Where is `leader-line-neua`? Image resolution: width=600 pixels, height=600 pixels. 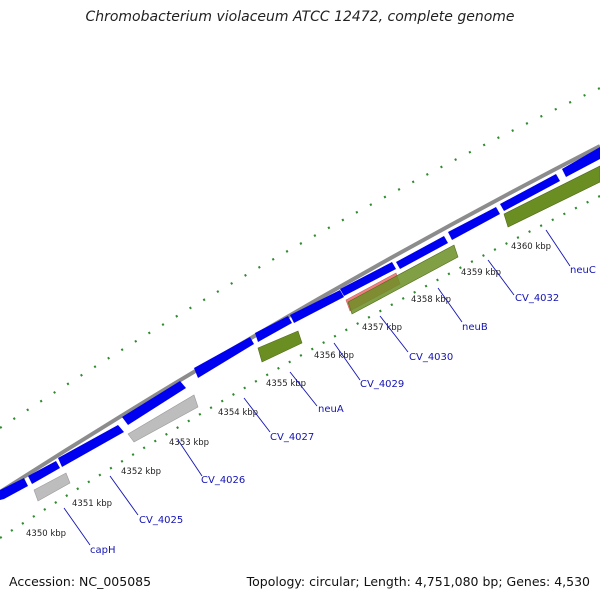 leader-line-neua is located at coordinates (303, 389).